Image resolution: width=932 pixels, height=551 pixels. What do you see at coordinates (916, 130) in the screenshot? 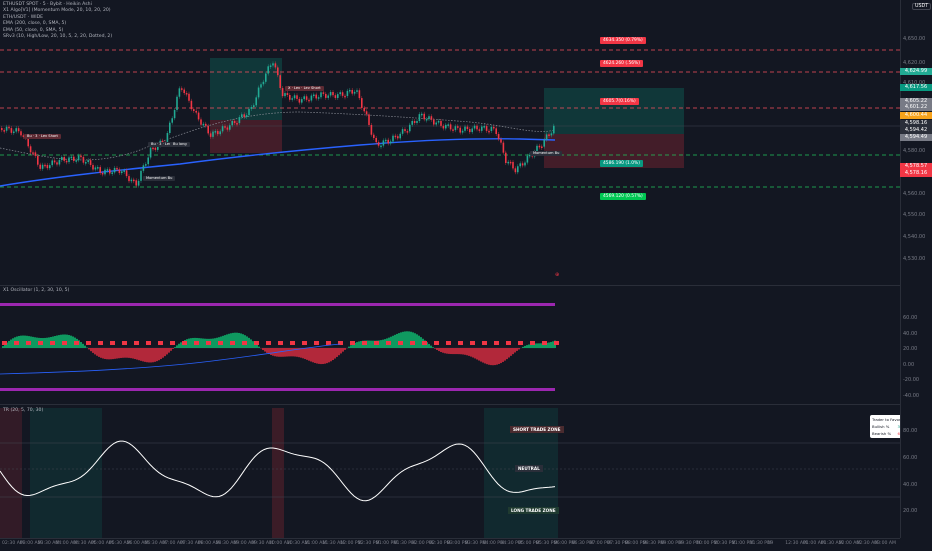
I see `price-tag: 4,594.42` at bounding box center [916, 130].